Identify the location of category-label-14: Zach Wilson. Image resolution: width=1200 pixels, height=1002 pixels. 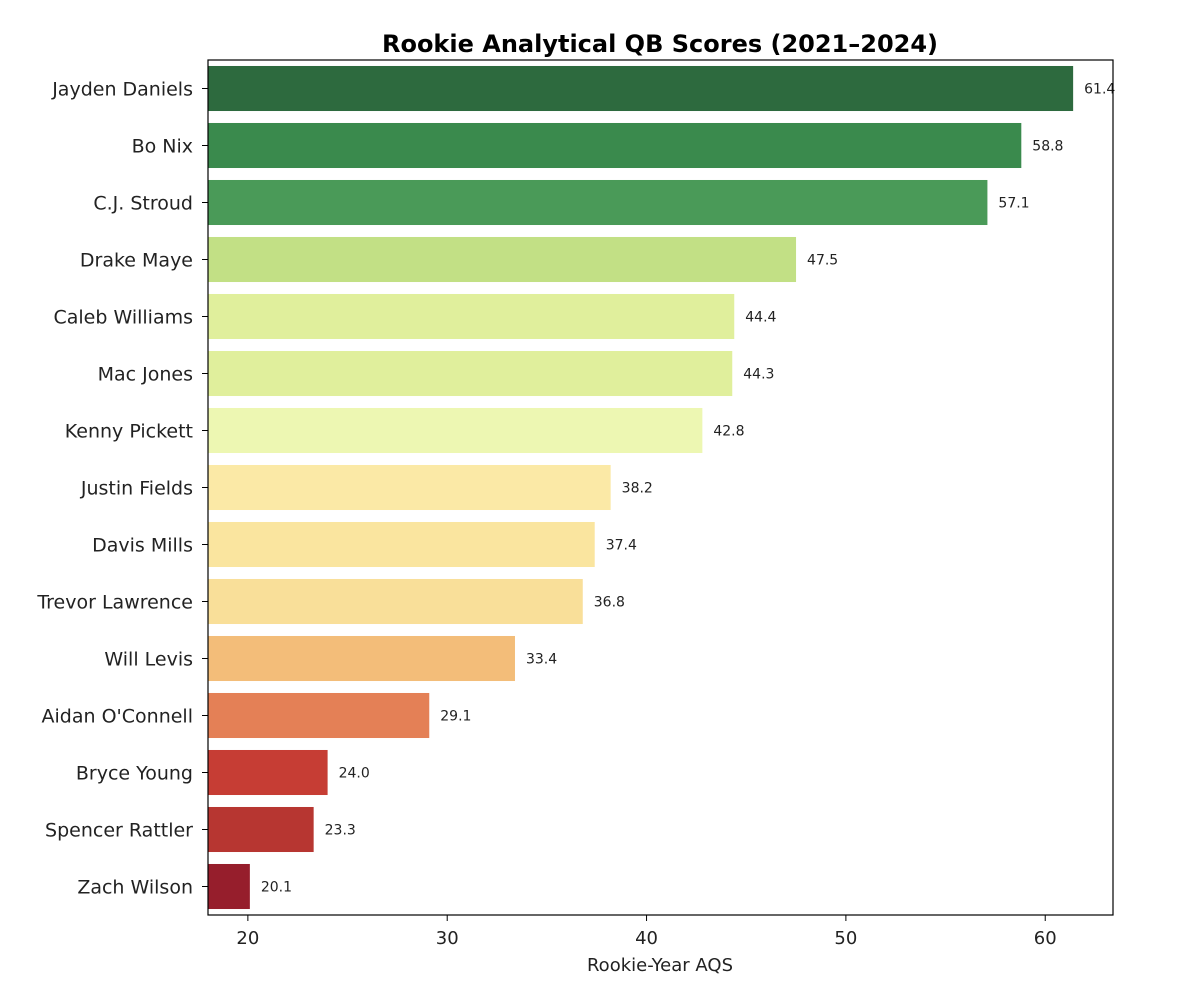
(135, 888).